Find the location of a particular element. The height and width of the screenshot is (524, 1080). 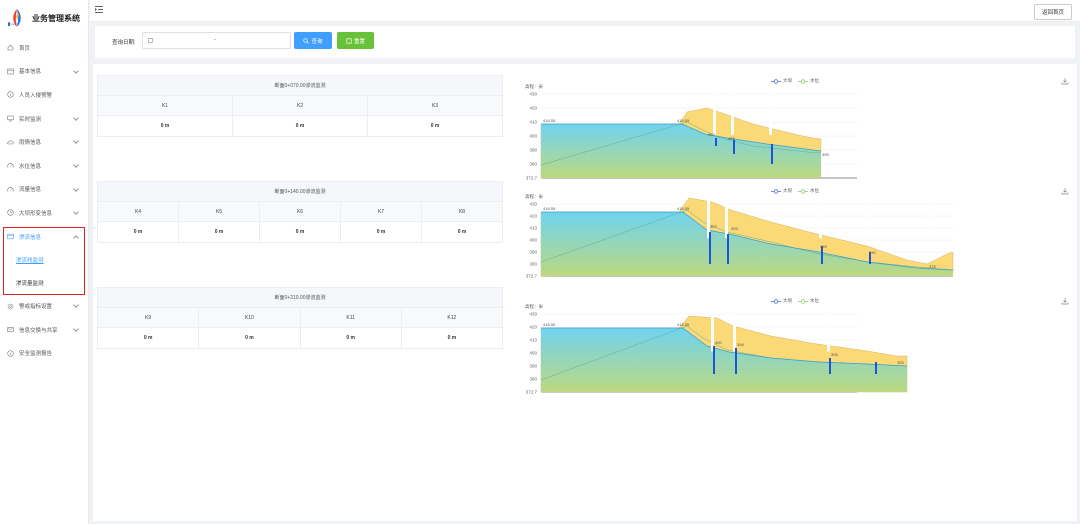

water-line is located at coordinates (724, 347).